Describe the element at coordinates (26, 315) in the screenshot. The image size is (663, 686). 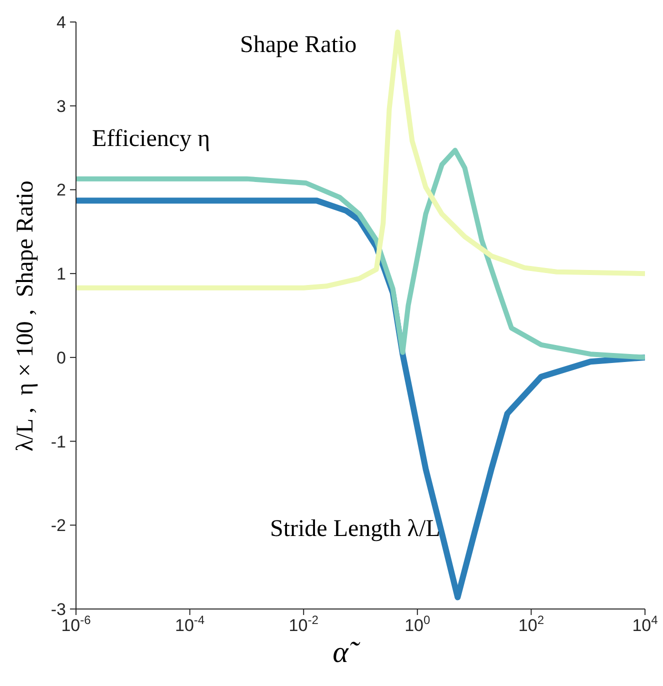
I see `y-axis-title: λ/L , η × 100 , Shape Ratio` at that location.